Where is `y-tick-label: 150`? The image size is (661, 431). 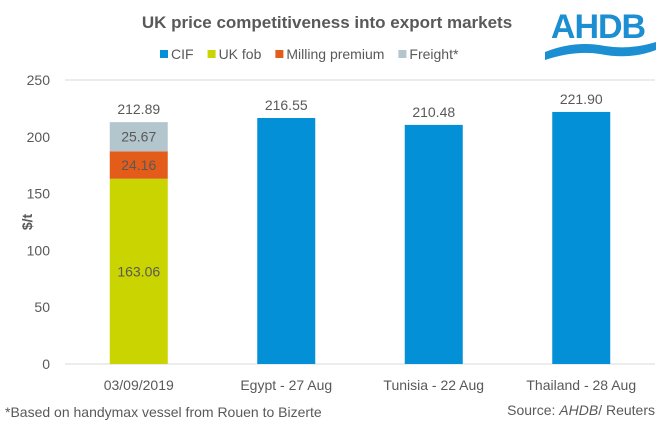 y-tick-label: 150 is located at coordinates (39, 194).